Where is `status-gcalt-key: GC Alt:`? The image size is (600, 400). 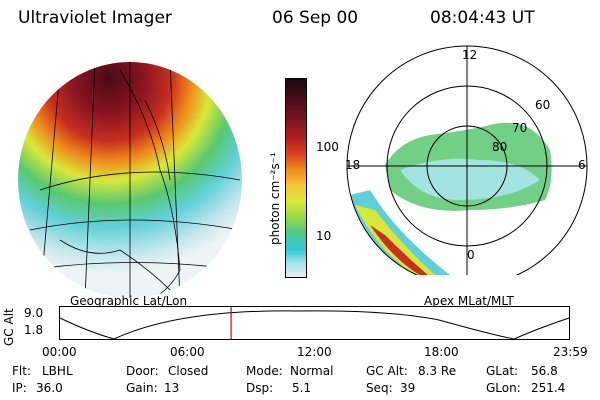 status-gcalt-key: GC Alt: is located at coordinates (387, 371).